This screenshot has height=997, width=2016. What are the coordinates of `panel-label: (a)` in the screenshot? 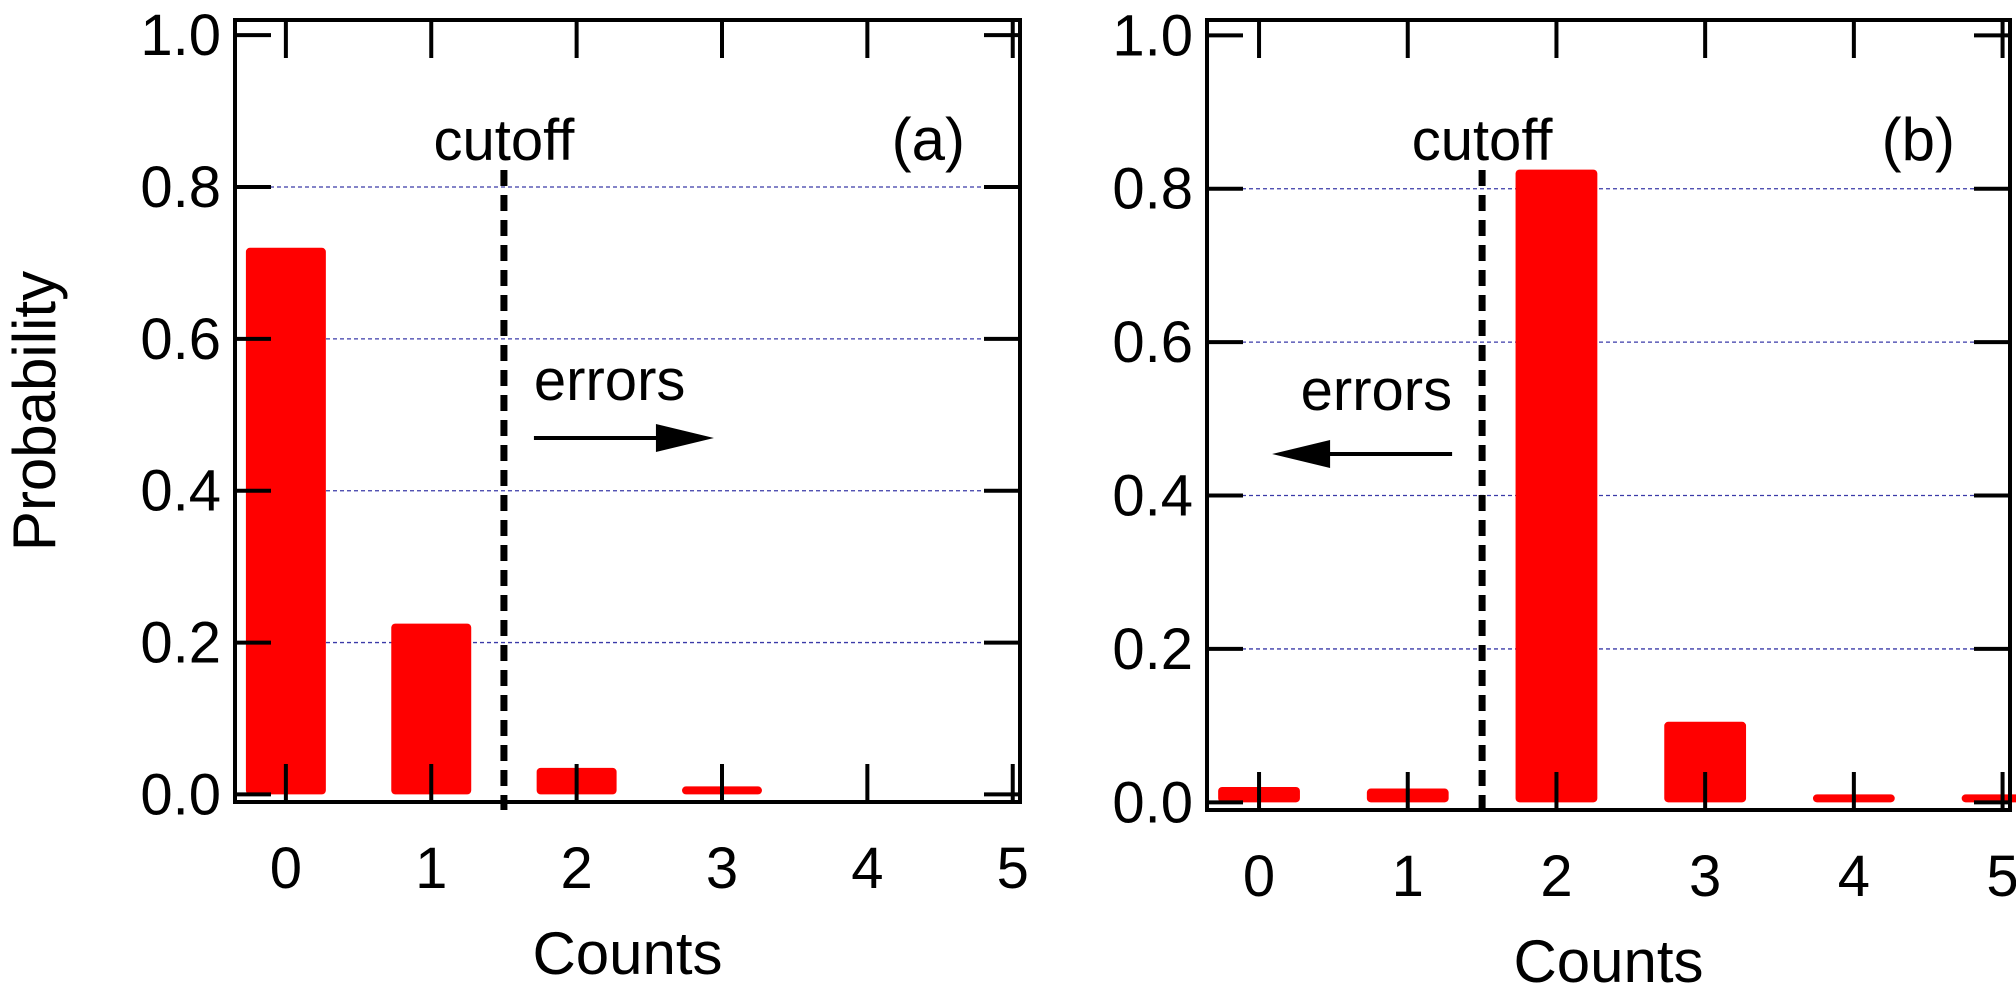 It's located at (928, 139).